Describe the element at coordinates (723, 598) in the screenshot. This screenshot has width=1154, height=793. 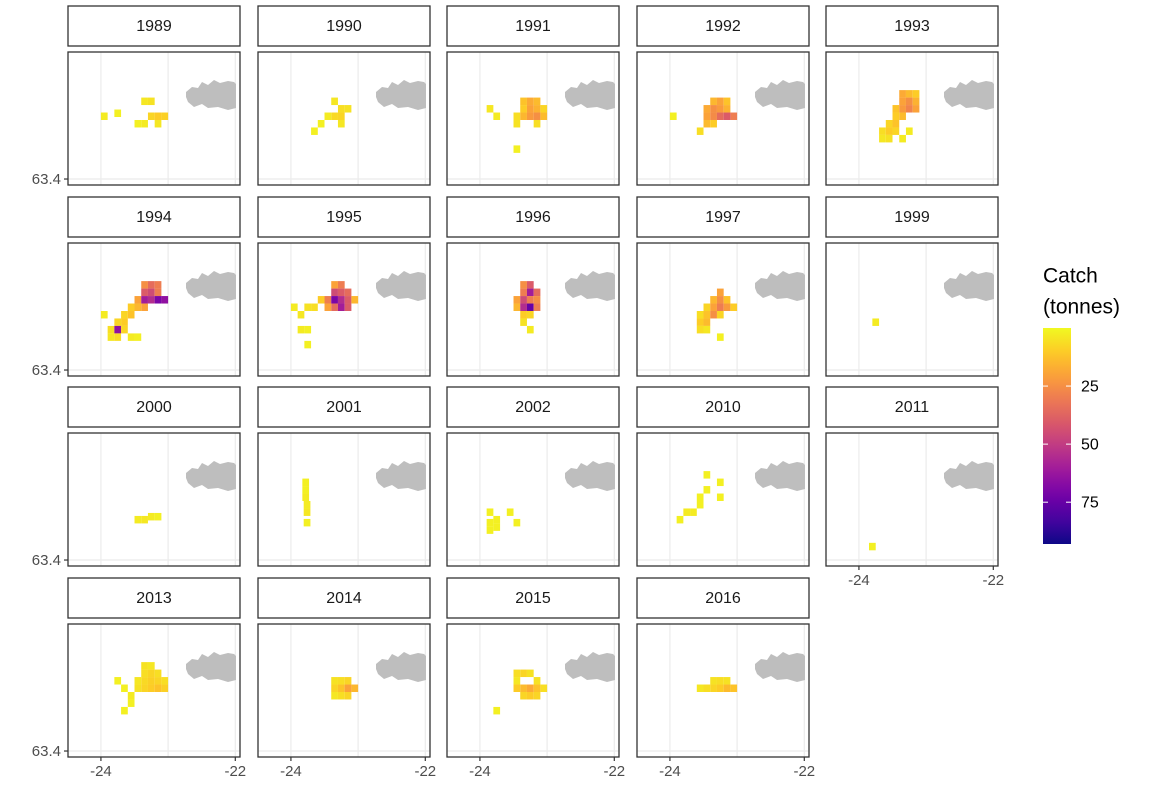
I see `strip-label: 2016` at that location.